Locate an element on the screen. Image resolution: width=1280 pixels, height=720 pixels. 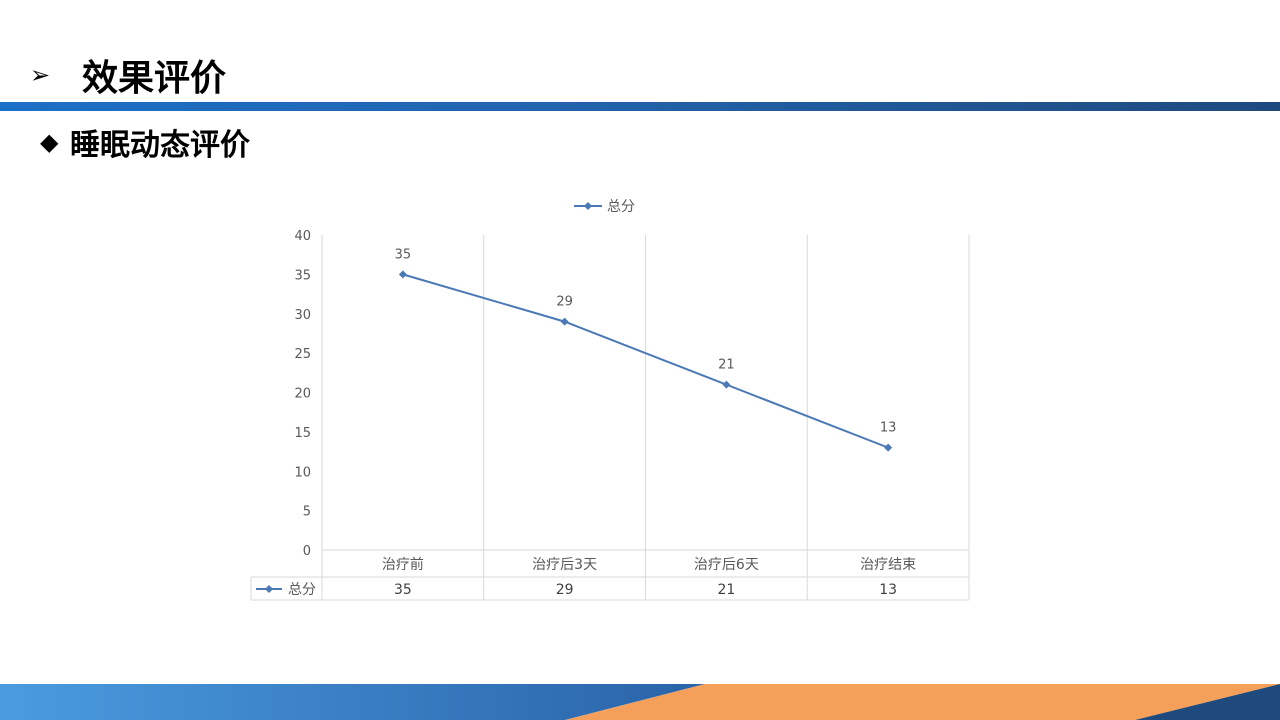
x-category-label: 治疗前 is located at coordinates (403, 564).